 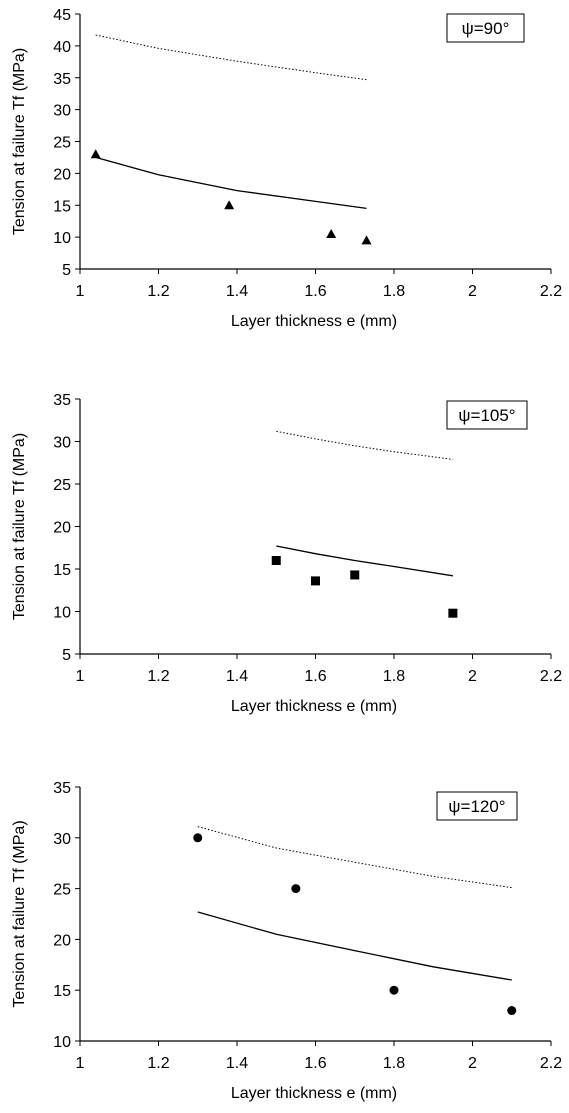 What do you see at coordinates (62, 15) in the screenshot?
I see `y-tick-label: 45` at bounding box center [62, 15].